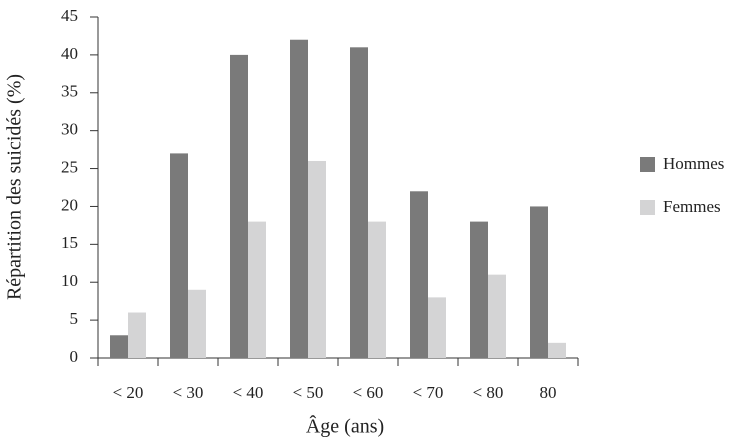 This screenshot has height=441, width=754. I want to click on y-tick-label: 0, so click(74, 356).